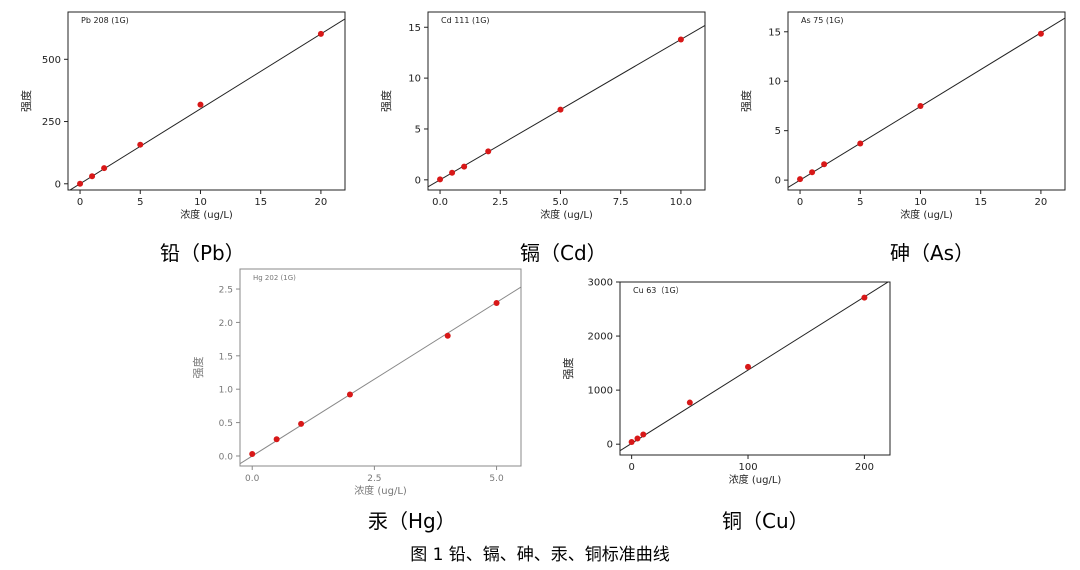 The height and width of the screenshot is (570, 1080). Describe the element at coordinates (105, 20) in the screenshot. I see `chart-title: Pb 208 (1G)` at that location.